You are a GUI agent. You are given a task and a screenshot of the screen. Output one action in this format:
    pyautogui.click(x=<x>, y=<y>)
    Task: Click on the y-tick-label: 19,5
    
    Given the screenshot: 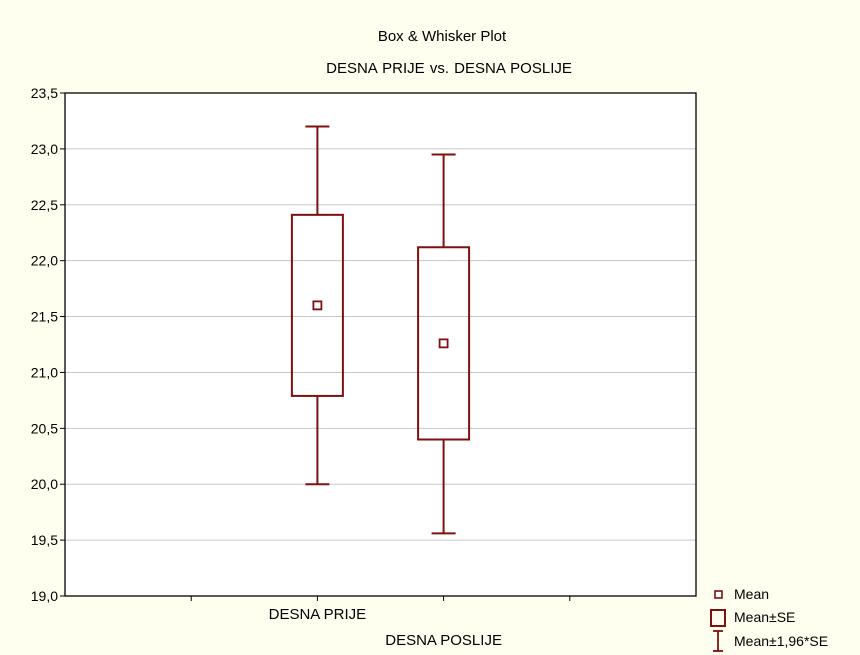 What is the action you would take?
    pyautogui.click(x=44, y=540)
    